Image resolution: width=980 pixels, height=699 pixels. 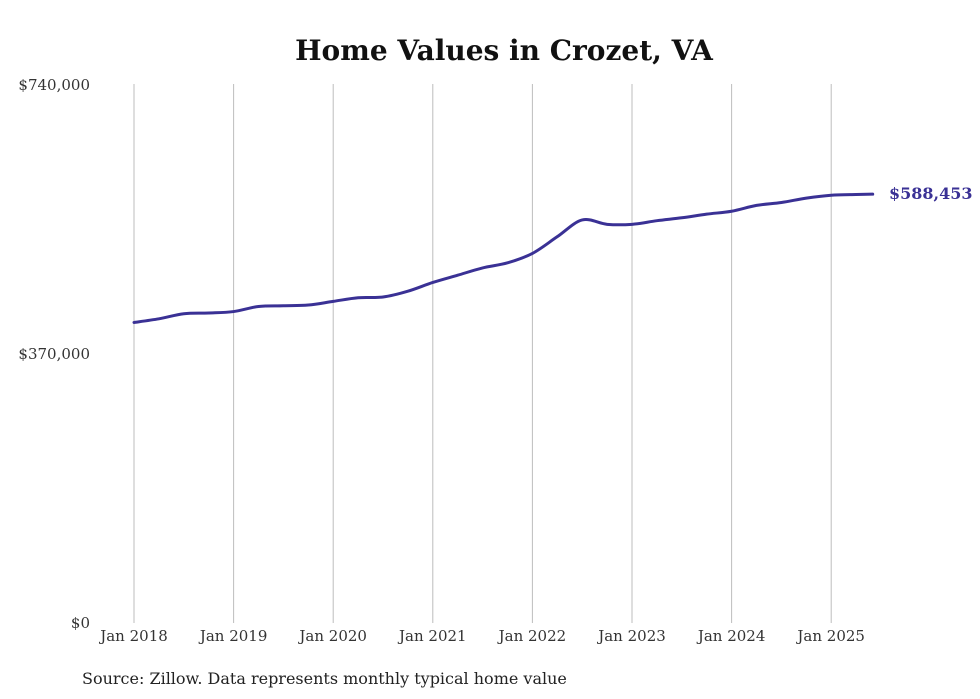 I want to click on y-axis: $0 $370,000 $740,000, so click(x=54, y=354).